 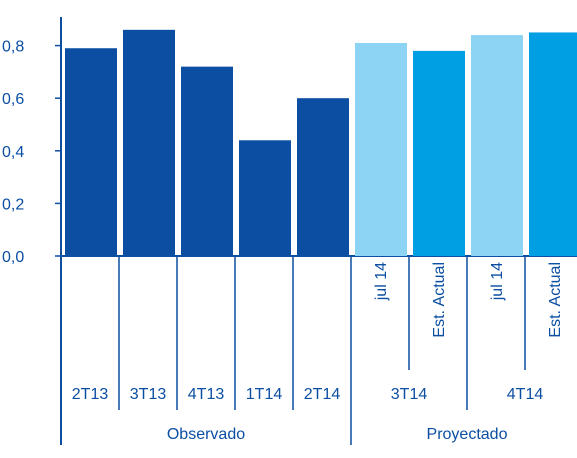 What do you see at coordinates (13, 99) in the screenshot?
I see `y-tick-label: 0,6` at bounding box center [13, 99].